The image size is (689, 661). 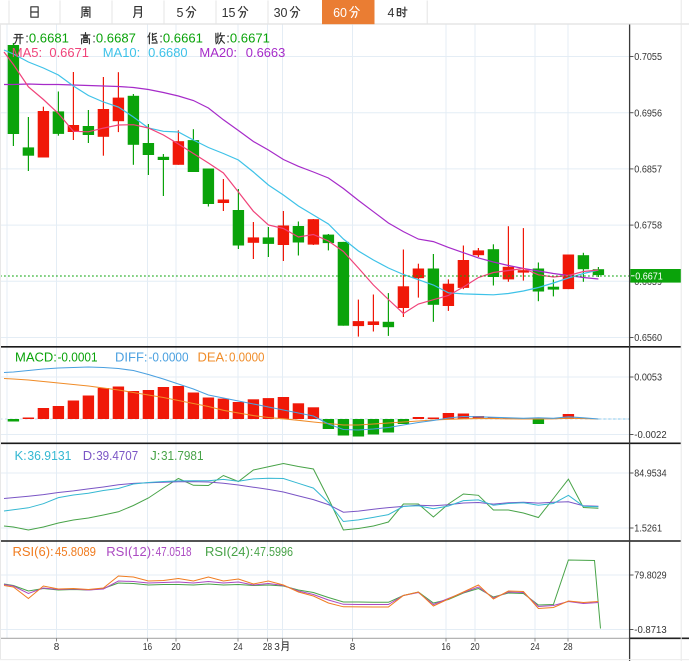 What do you see at coordinates (27, 52) in the screenshot?
I see `svg-text: MA5:` at bounding box center [27, 52].